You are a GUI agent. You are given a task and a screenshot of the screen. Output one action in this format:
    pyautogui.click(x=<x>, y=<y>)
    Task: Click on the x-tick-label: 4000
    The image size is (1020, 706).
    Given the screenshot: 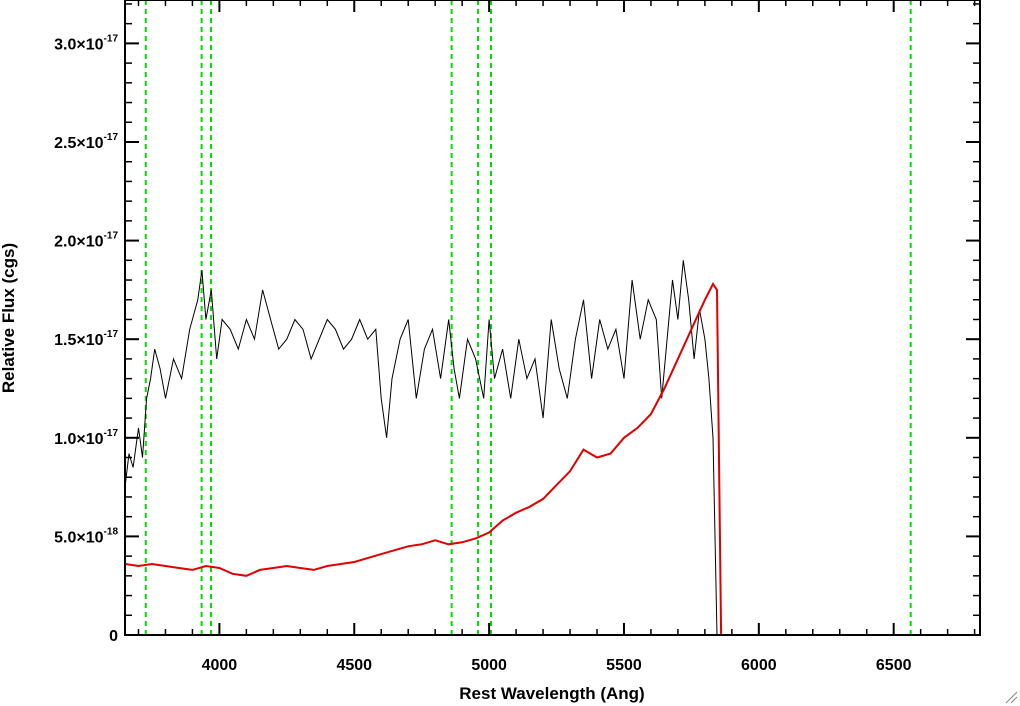 What is the action you would take?
    pyautogui.click(x=220, y=665)
    